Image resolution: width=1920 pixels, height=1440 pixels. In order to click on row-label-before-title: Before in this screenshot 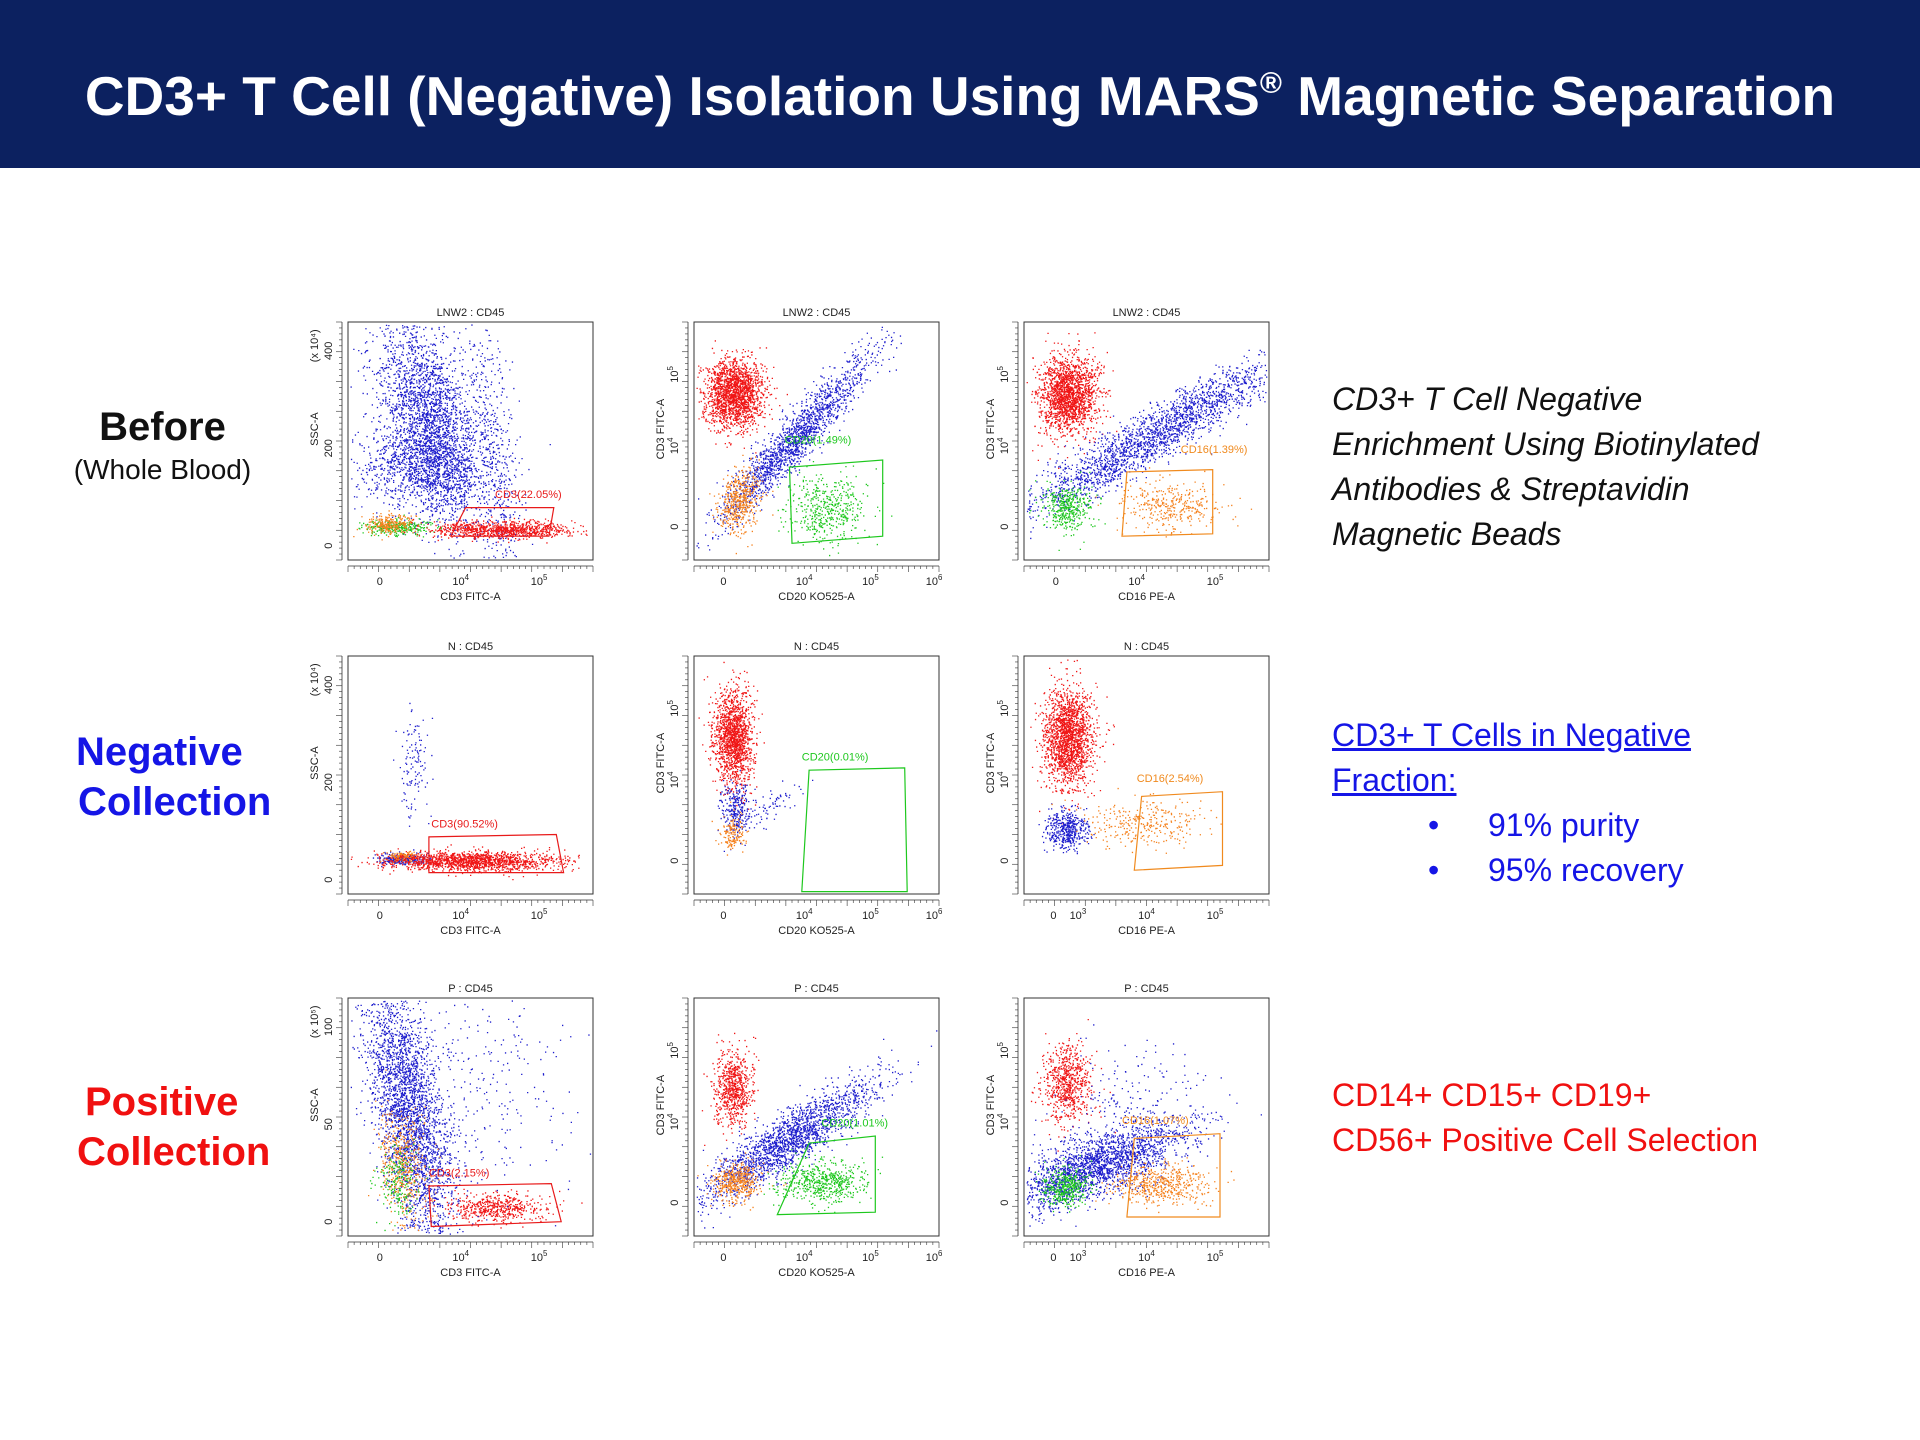, I will do `click(162, 427)`.